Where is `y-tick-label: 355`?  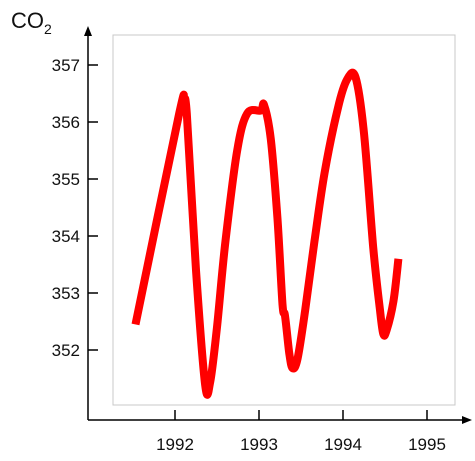 y-tick-label: 355 is located at coordinates (66, 179).